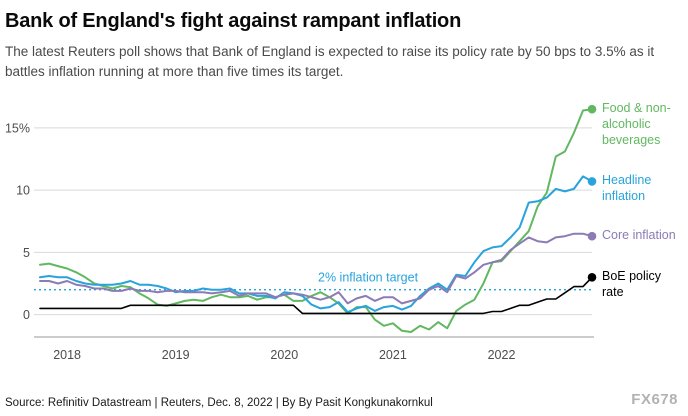 Image resolution: width=688 pixels, height=416 pixels. I want to click on svg-text: 10, so click(23, 191).